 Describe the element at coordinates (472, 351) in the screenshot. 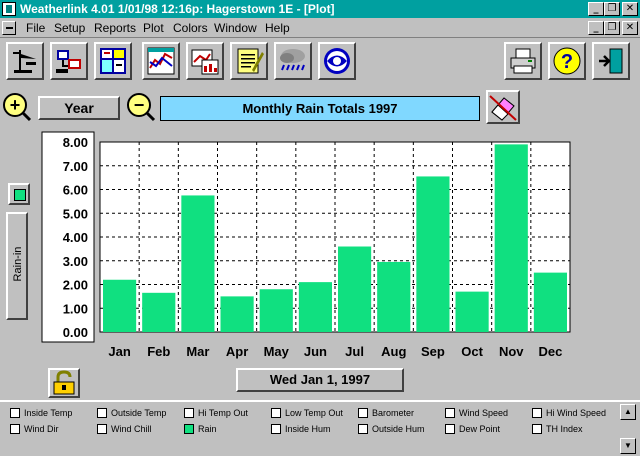

I see `x-tick-label: Oct` at that location.